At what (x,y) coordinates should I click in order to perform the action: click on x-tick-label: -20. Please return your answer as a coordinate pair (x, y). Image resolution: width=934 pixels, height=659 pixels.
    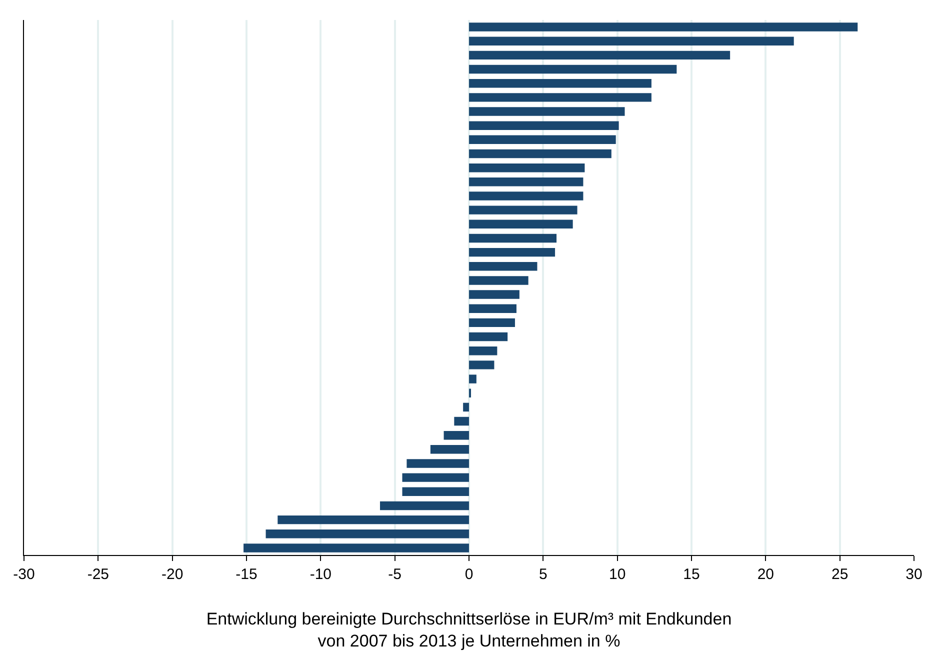
    Looking at the image, I should click on (172, 574).